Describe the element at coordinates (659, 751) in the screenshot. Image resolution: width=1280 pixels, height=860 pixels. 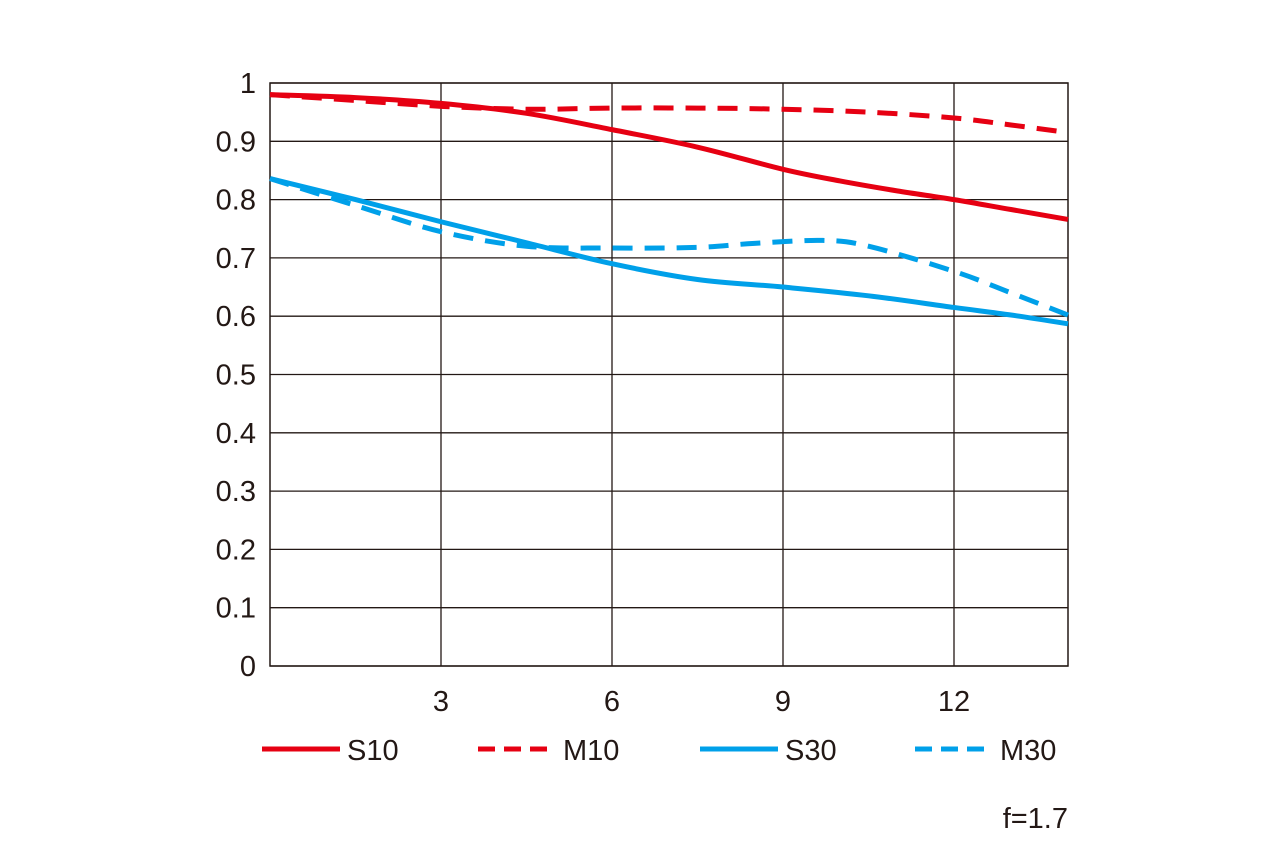
I see `legend: S10 M10 S30 M30` at that location.